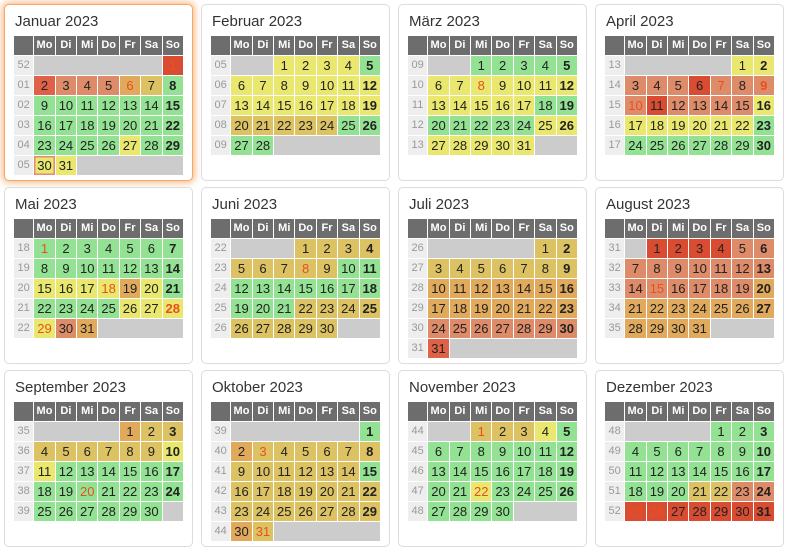 The height and width of the screenshot is (559, 788). What do you see at coordinates (284, 85) in the screenshot?
I see `day-cell-februar-8: 8` at bounding box center [284, 85].